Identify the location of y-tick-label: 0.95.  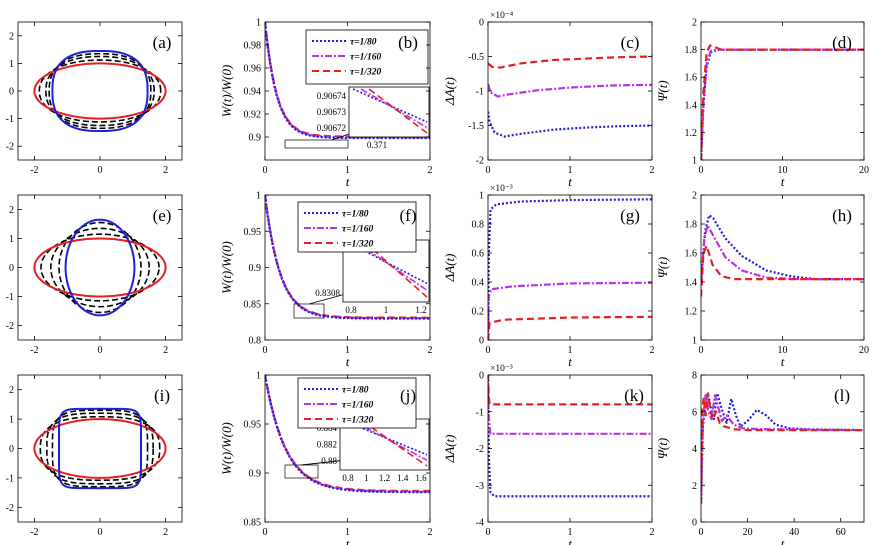
(253, 232).